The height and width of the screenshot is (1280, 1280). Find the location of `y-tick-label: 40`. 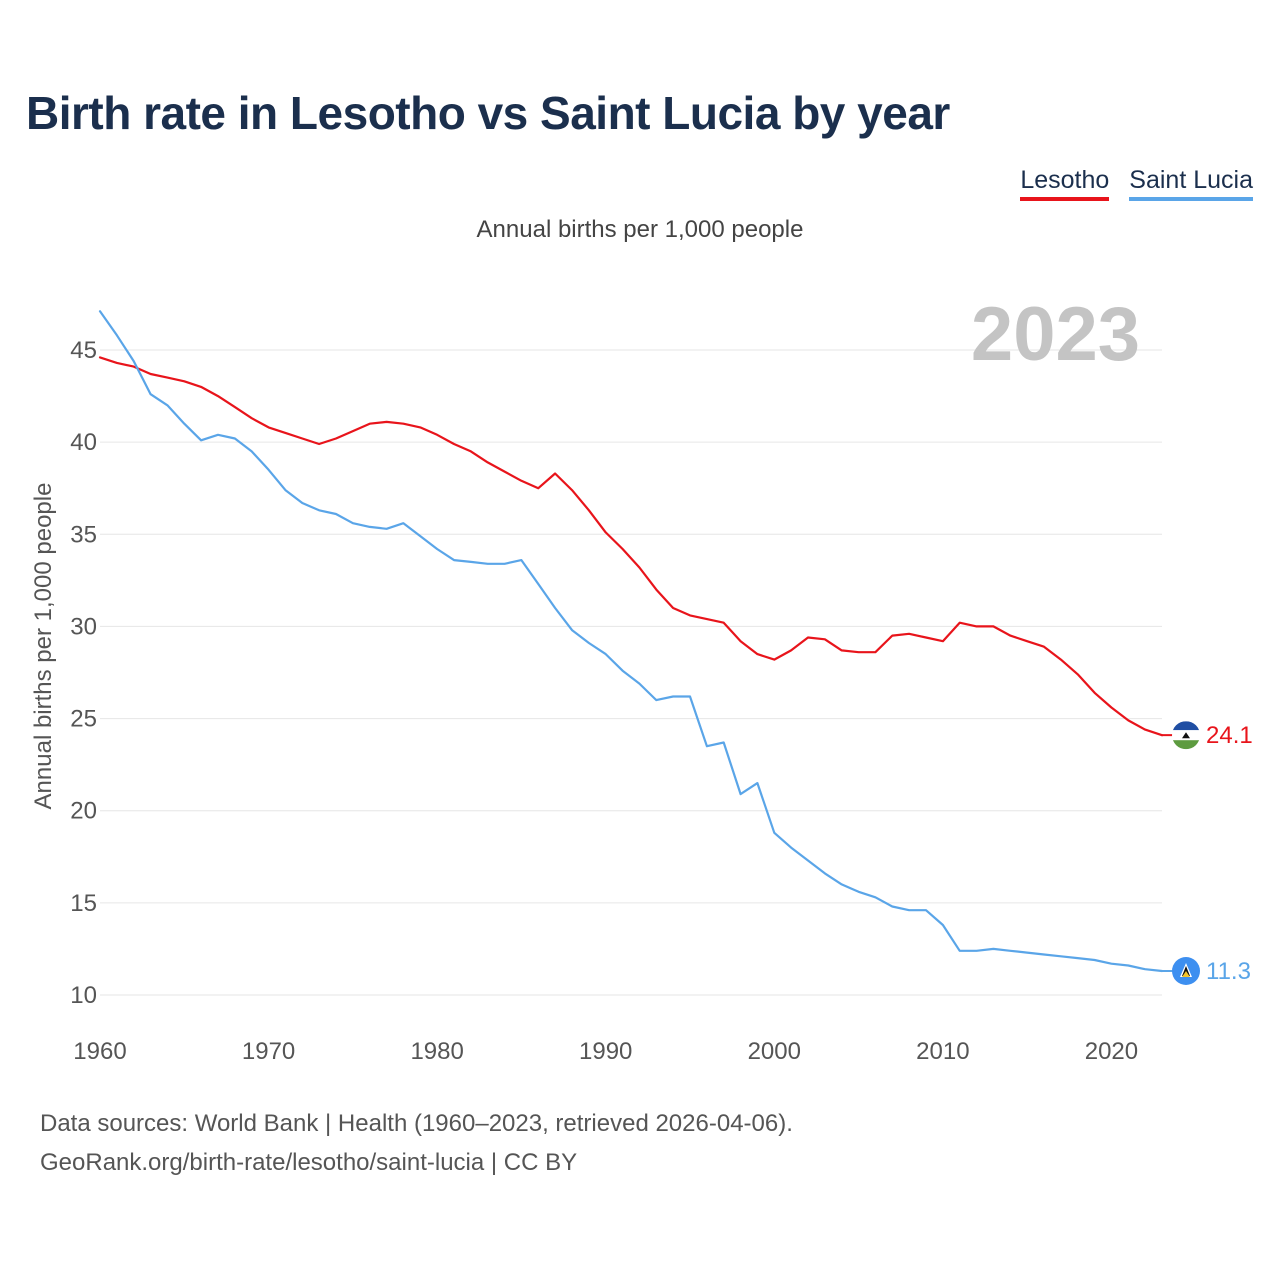

y-tick-label: 40 is located at coordinates (83, 442).